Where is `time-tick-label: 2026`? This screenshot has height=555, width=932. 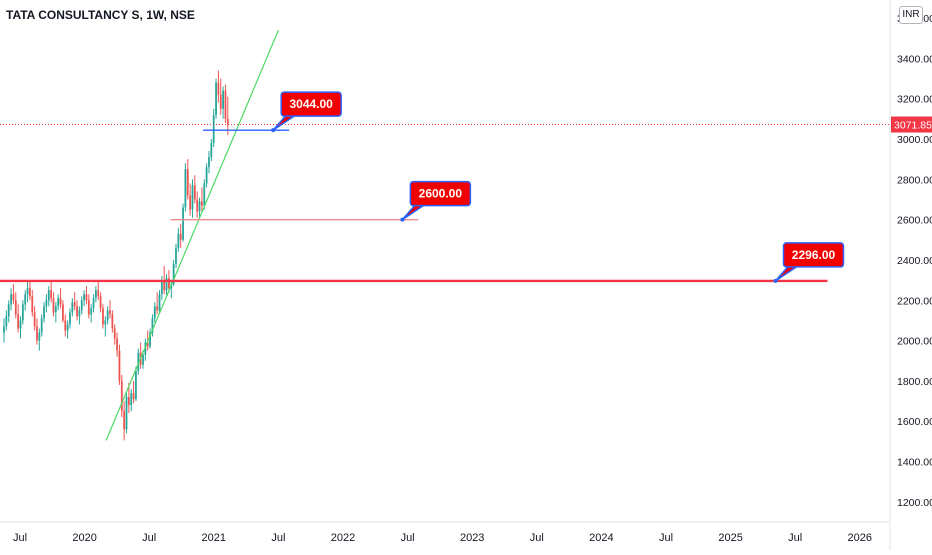
time-tick-label: 2026 is located at coordinates (860, 538).